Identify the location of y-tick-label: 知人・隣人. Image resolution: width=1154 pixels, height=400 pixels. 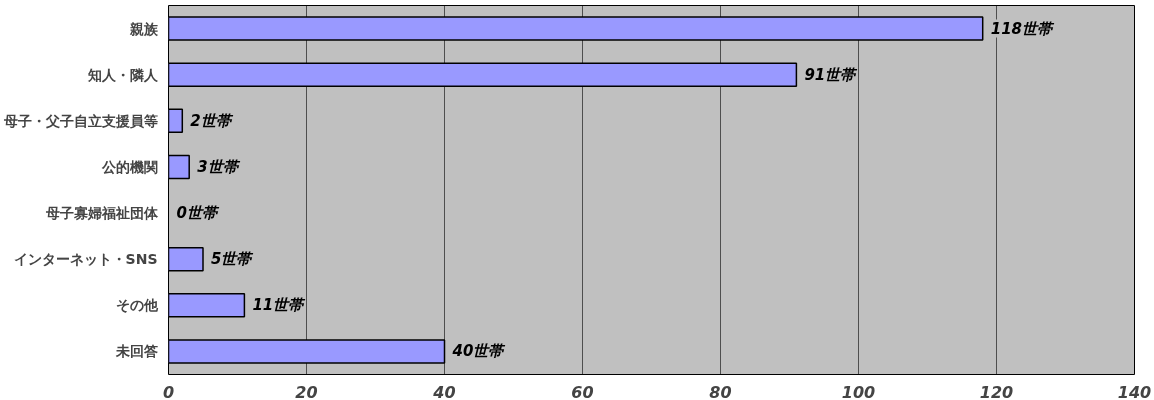
(122, 74).